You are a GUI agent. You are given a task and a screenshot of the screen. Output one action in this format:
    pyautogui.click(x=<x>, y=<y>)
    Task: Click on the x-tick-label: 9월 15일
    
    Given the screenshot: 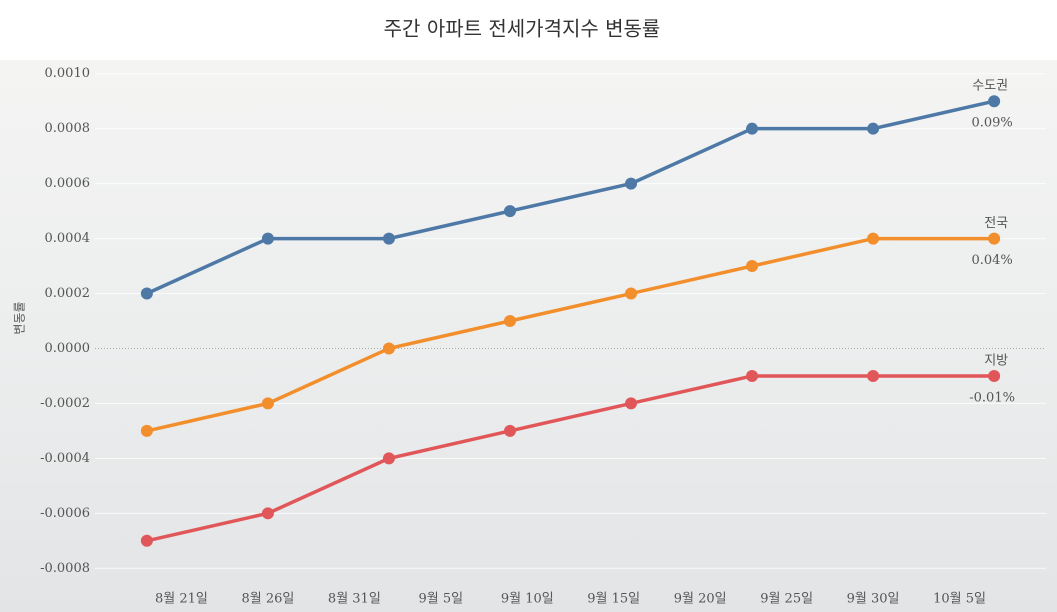 What is the action you would take?
    pyautogui.click(x=613, y=599)
    